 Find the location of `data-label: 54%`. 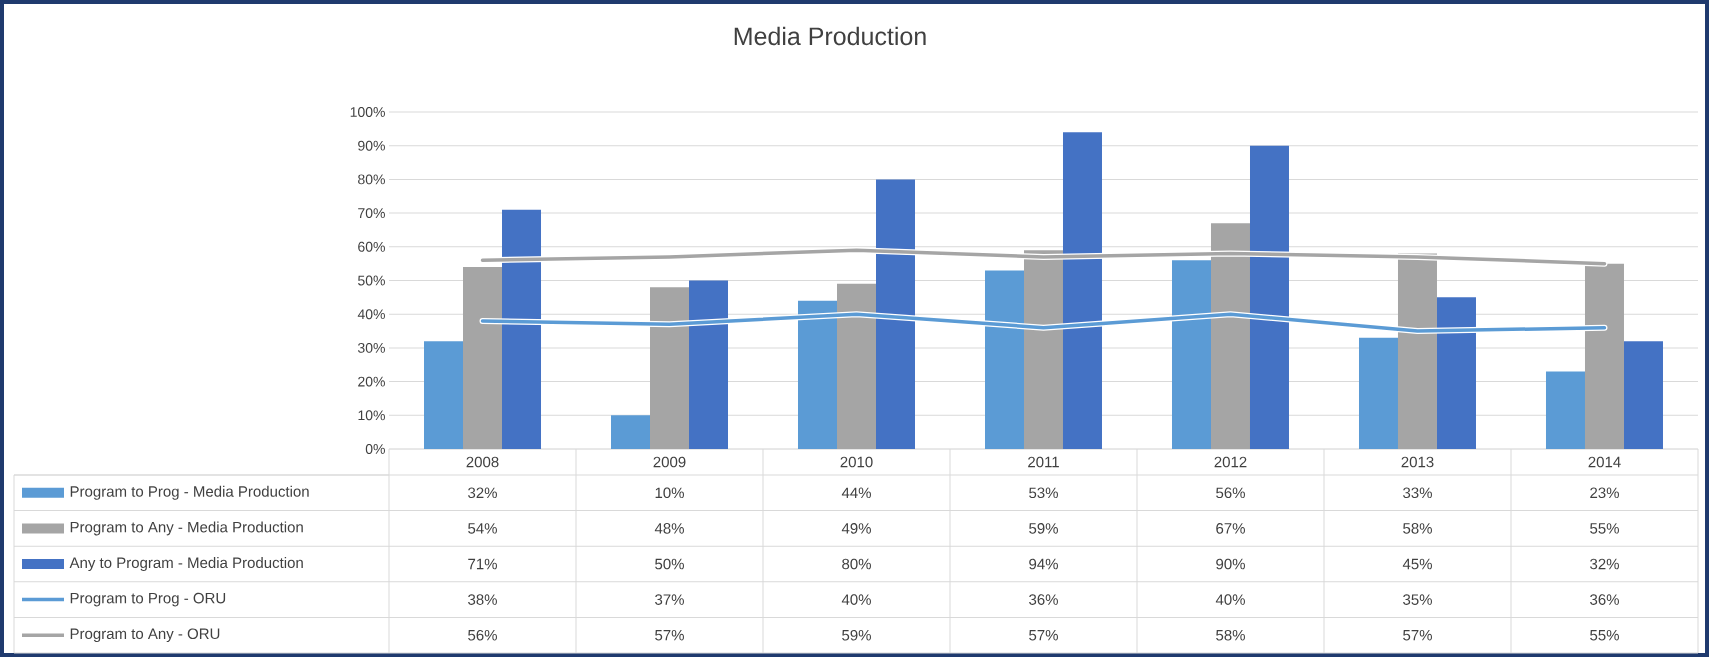

data-label: 54% is located at coordinates (482, 528).